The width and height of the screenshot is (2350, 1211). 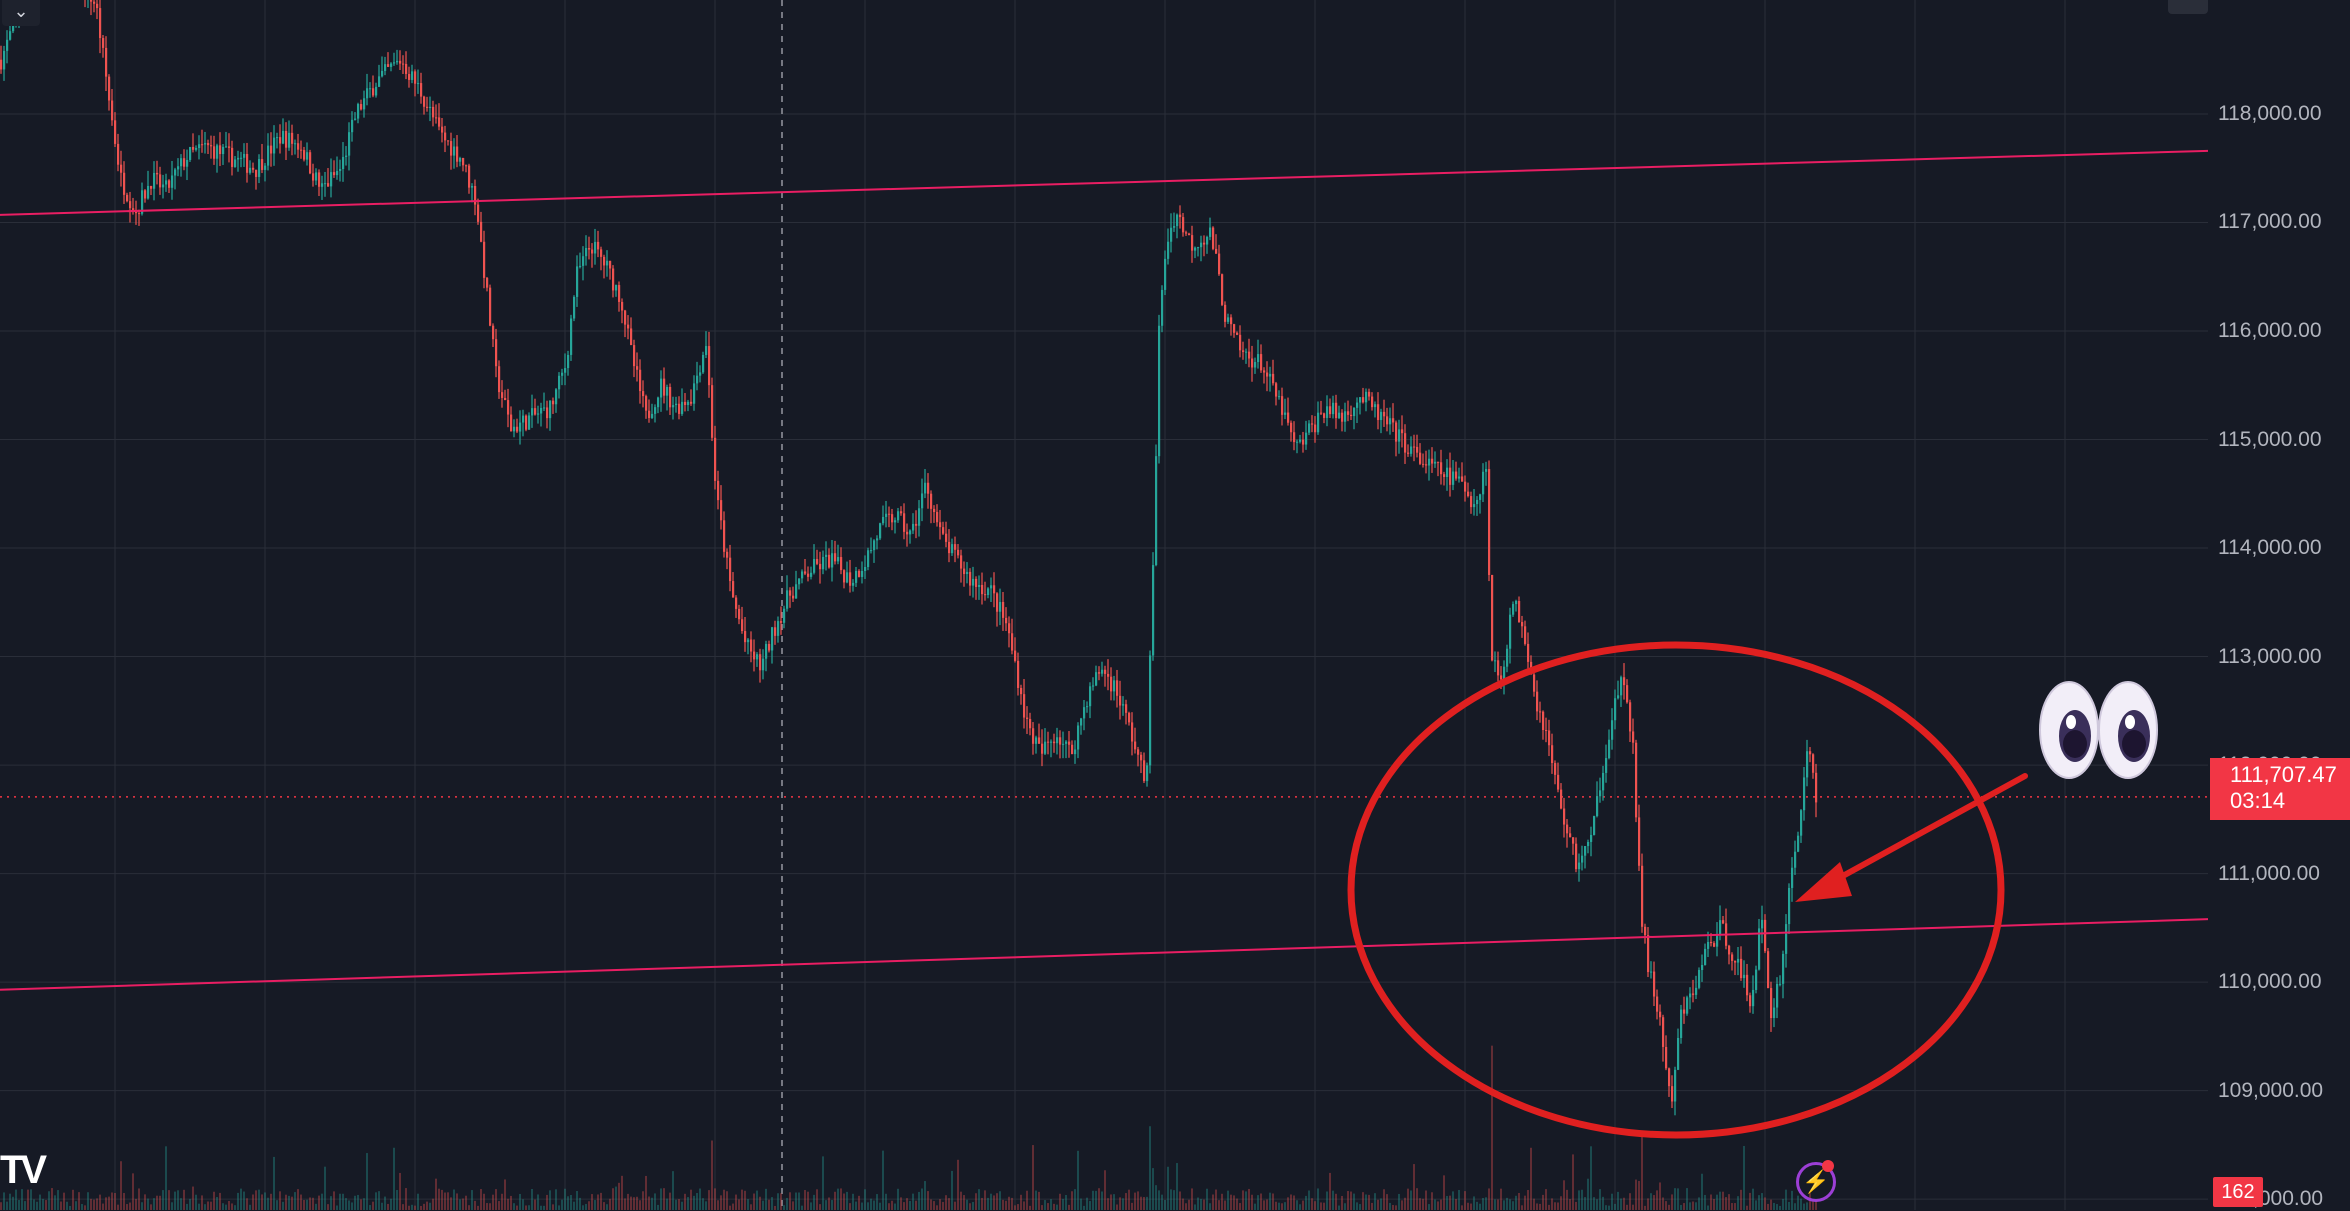 I want to click on tradingview-logo: TV, so click(x=23, y=1170).